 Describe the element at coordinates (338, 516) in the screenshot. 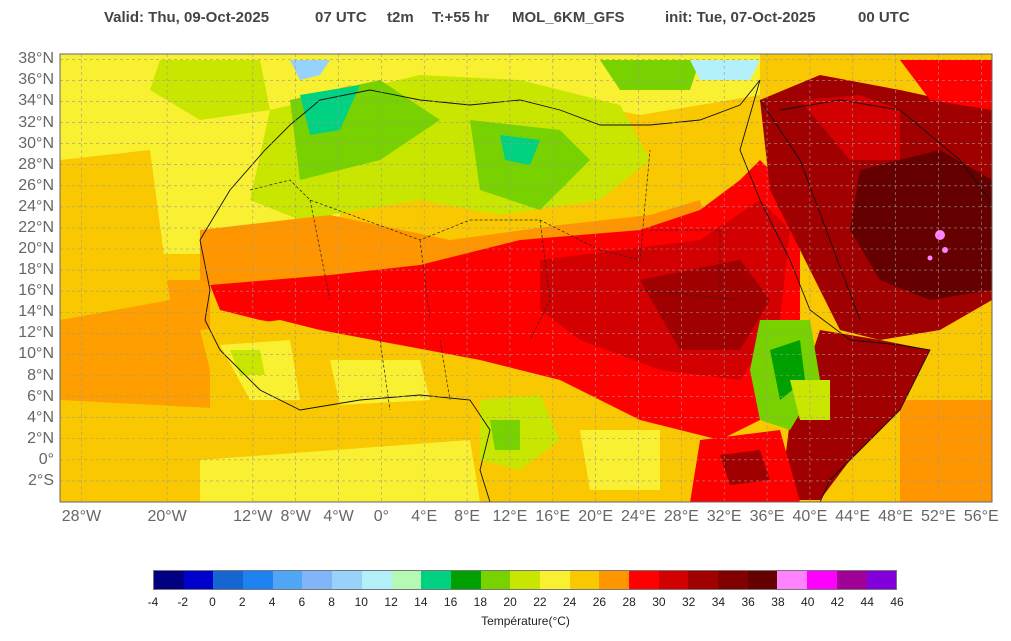

I see `lon-tick-label: 4°W` at that location.